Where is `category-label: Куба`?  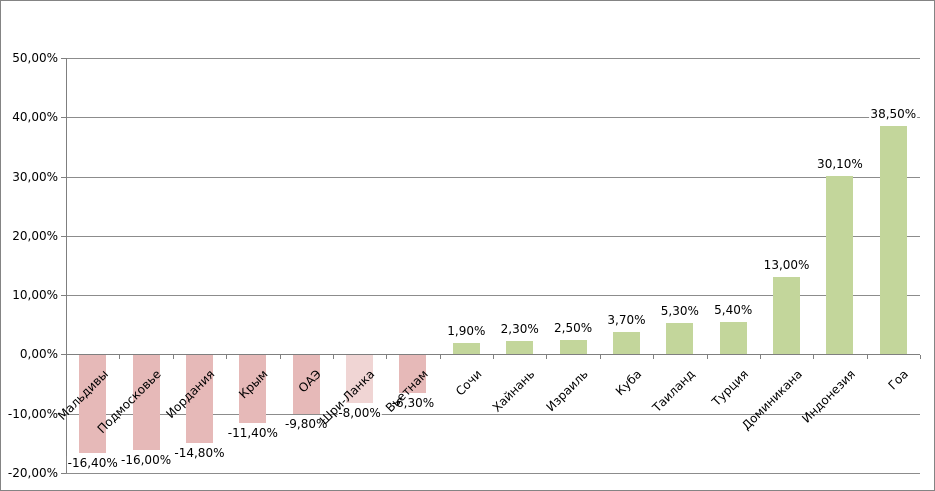 category-label: Куба is located at coordinates (628, 383).